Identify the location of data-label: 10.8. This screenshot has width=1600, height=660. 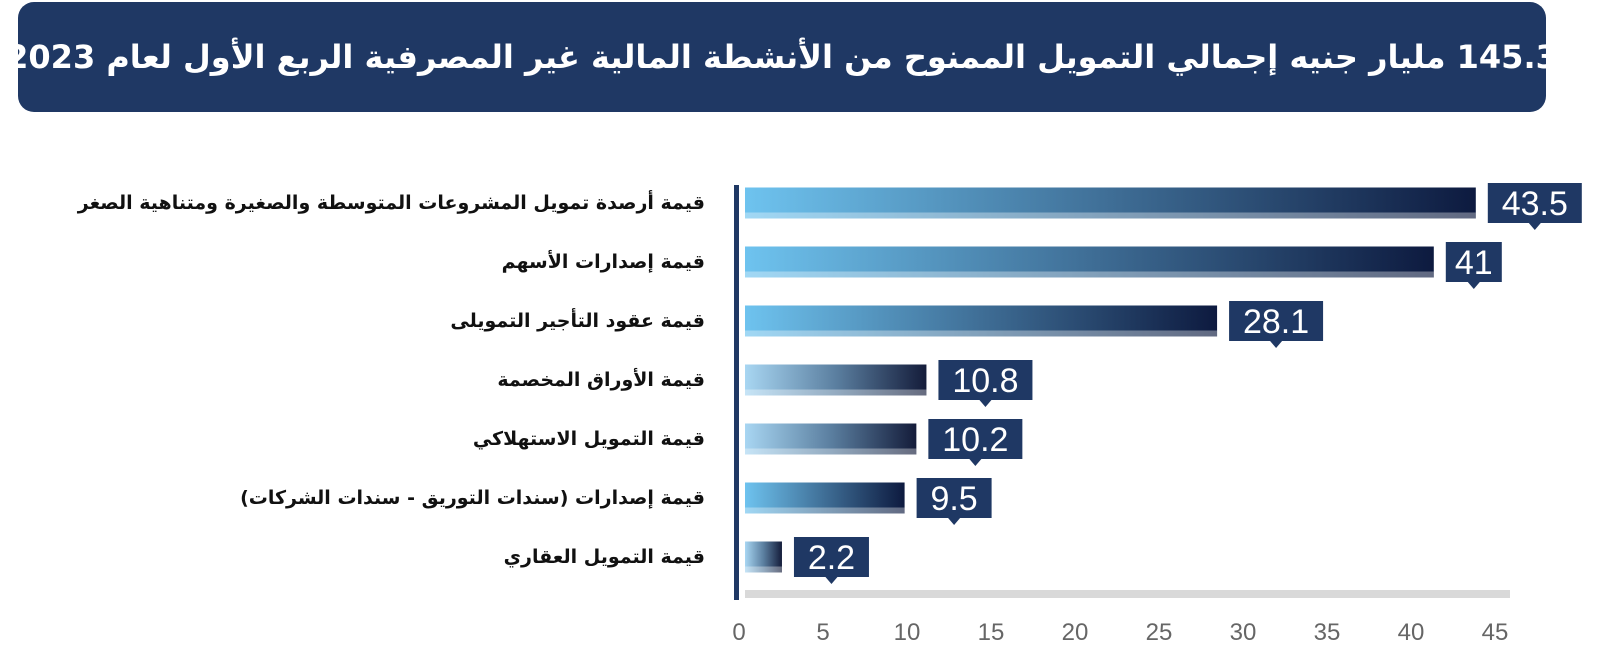
(985, 381).